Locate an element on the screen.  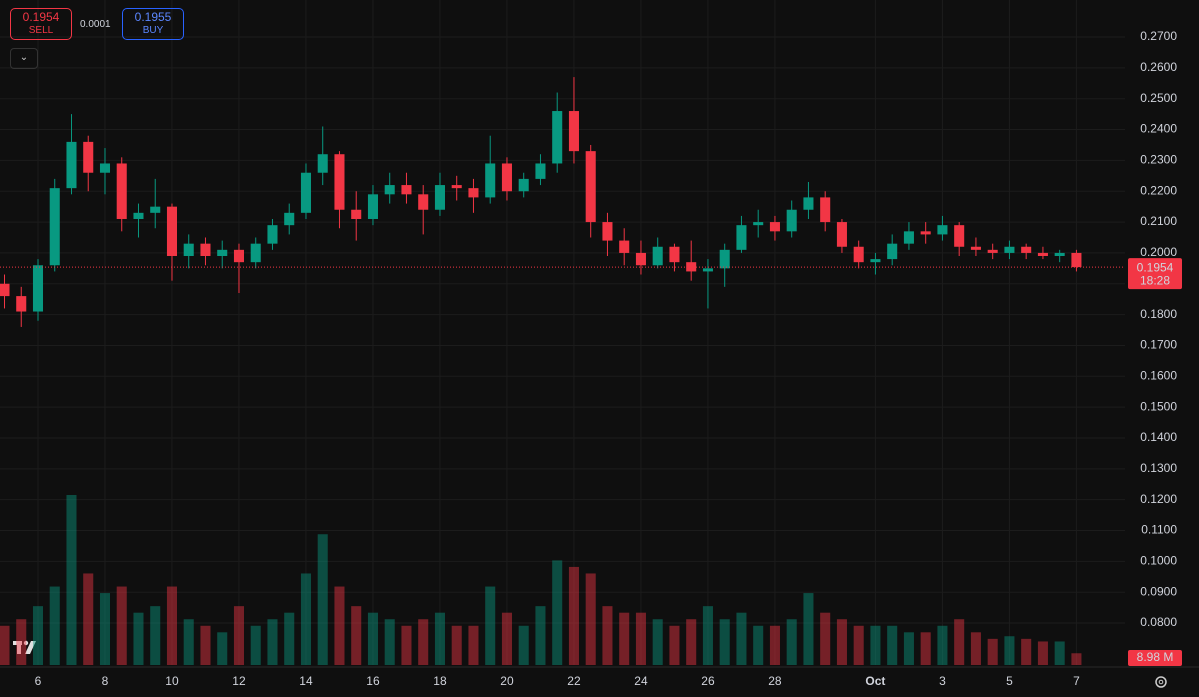
y-tick-label: 0.1300 is located at coordinates (1158, 468).